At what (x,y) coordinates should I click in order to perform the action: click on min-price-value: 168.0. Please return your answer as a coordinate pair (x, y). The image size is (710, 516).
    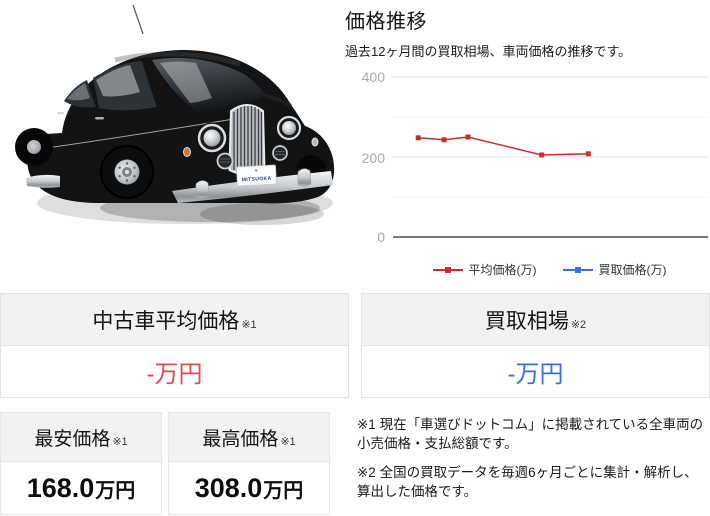
    Looking at the image, I should click on (60, 488).